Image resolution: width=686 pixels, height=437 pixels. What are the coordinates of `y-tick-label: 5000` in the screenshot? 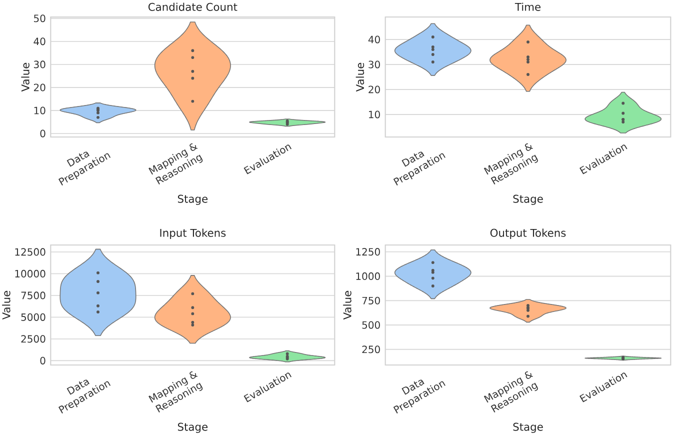 It's located at (33, 317).